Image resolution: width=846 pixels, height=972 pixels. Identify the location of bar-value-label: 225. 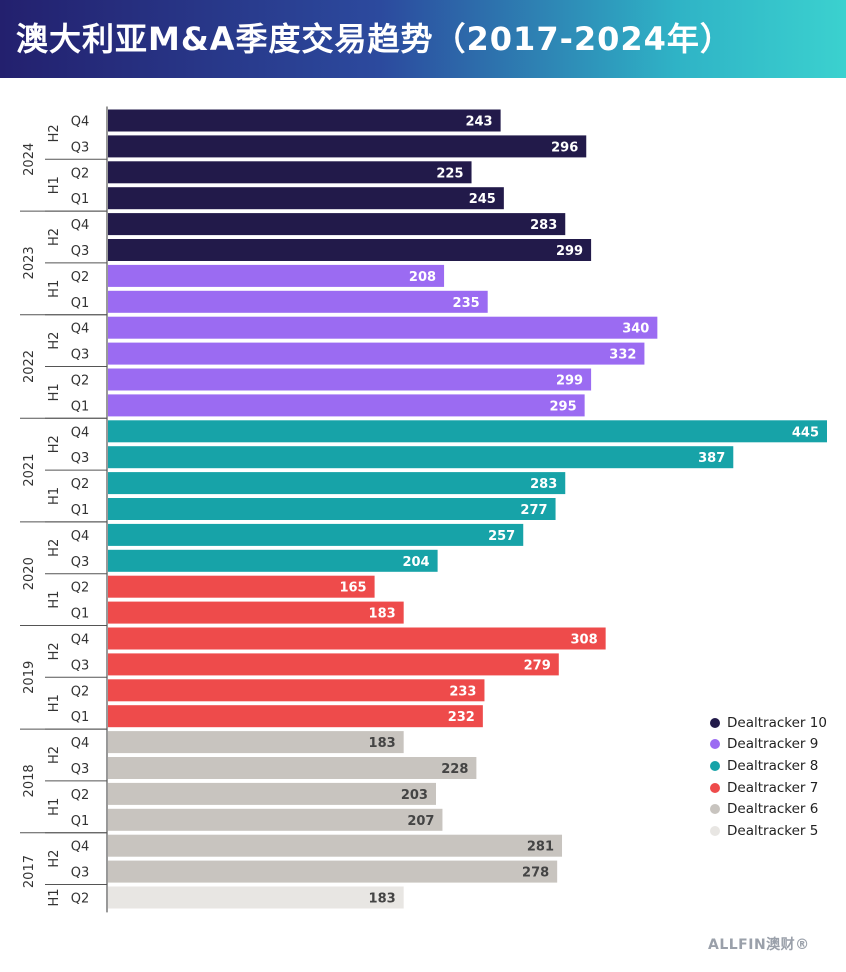
(449, 173).